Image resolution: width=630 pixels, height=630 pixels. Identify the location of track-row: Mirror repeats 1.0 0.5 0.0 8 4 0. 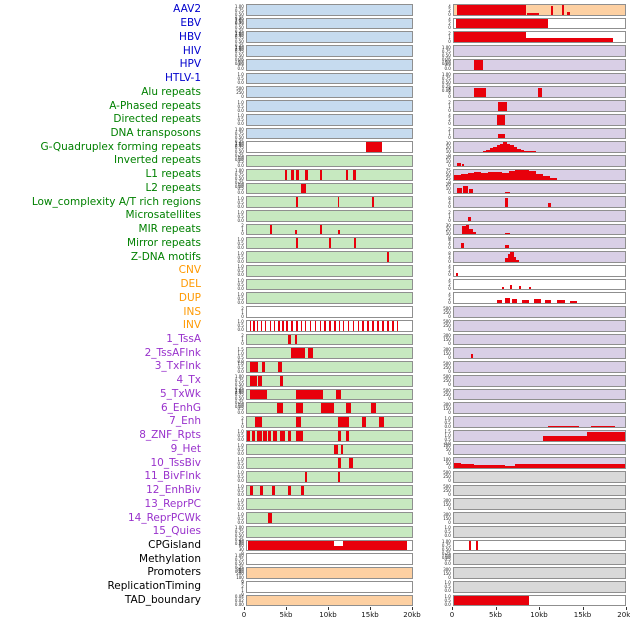
(313, 243).